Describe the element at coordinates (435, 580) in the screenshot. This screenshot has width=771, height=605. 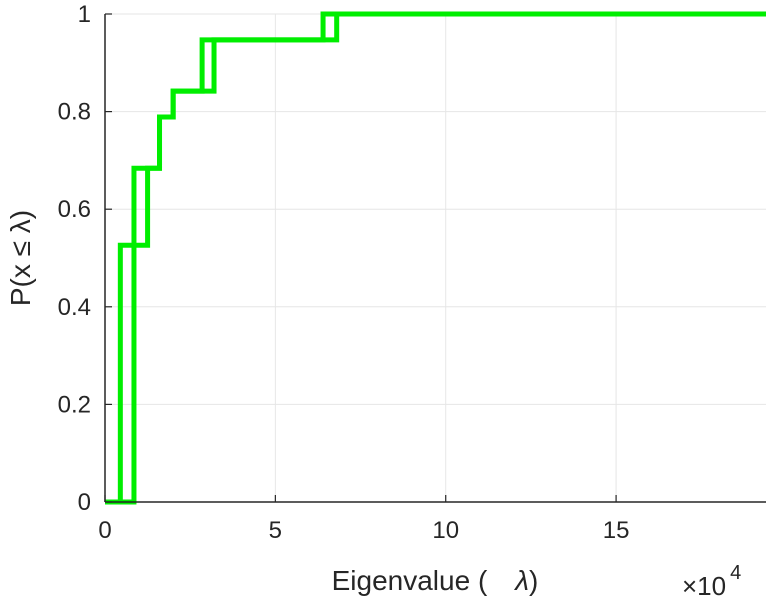
I see `x-axis-label: Eigenvalue (λ)` at that location.